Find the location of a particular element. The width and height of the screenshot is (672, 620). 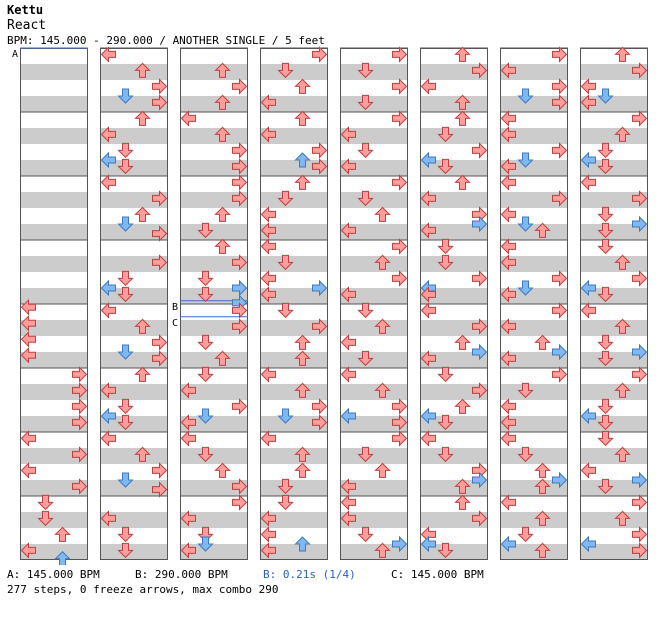

song-title: React is located at coordinates (27, 25).